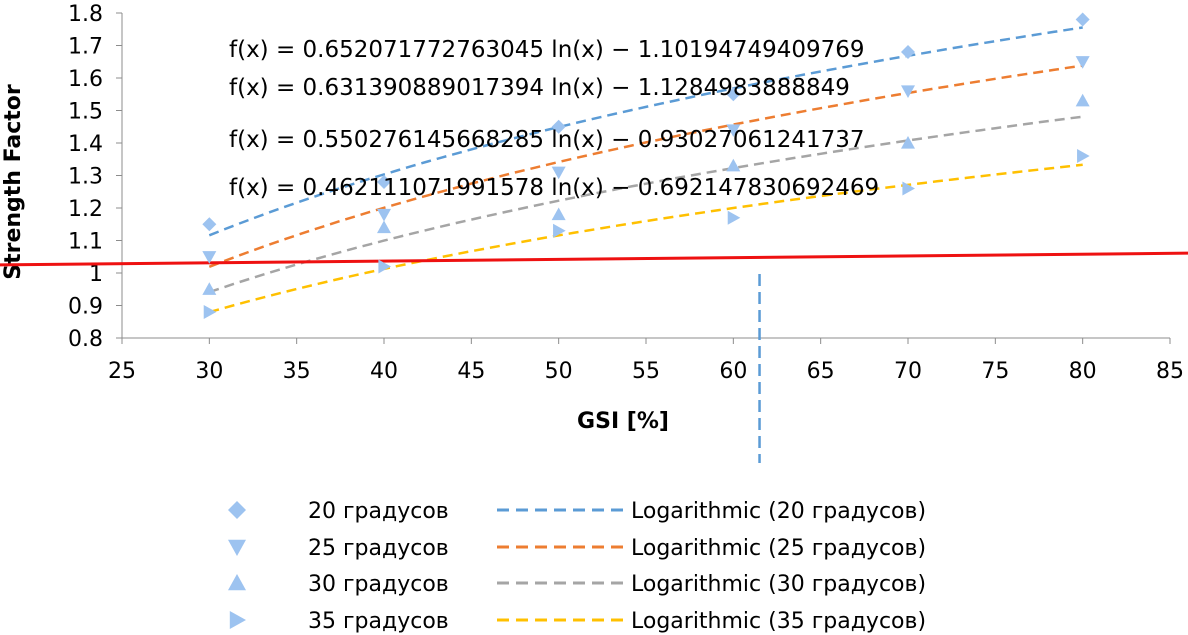 This screenshot has height=635, width=1188. What do you see at coordinates (85, 177) in the screenshot?
I see `y-tick-label-5: 1.3` at bounding box center [85, 177].